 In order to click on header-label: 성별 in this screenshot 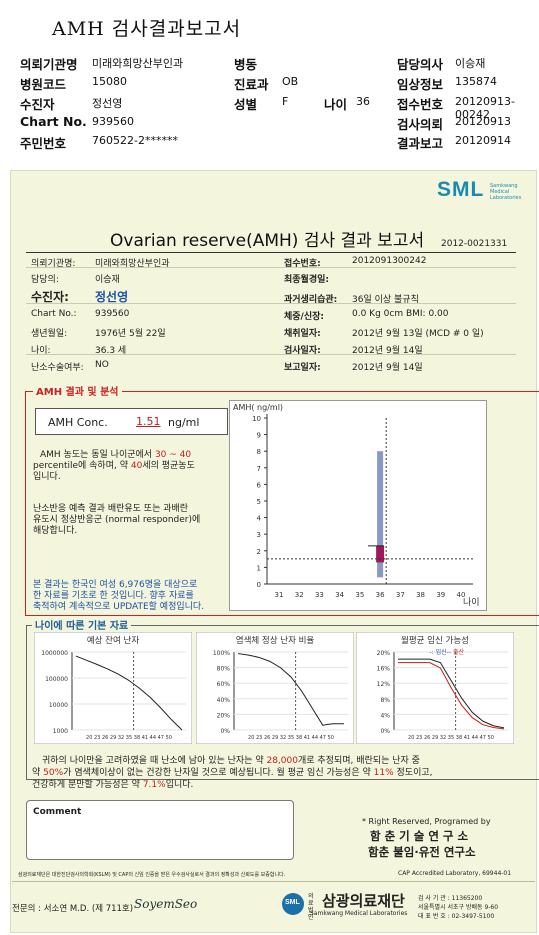, I will do `click(246, 104)`.